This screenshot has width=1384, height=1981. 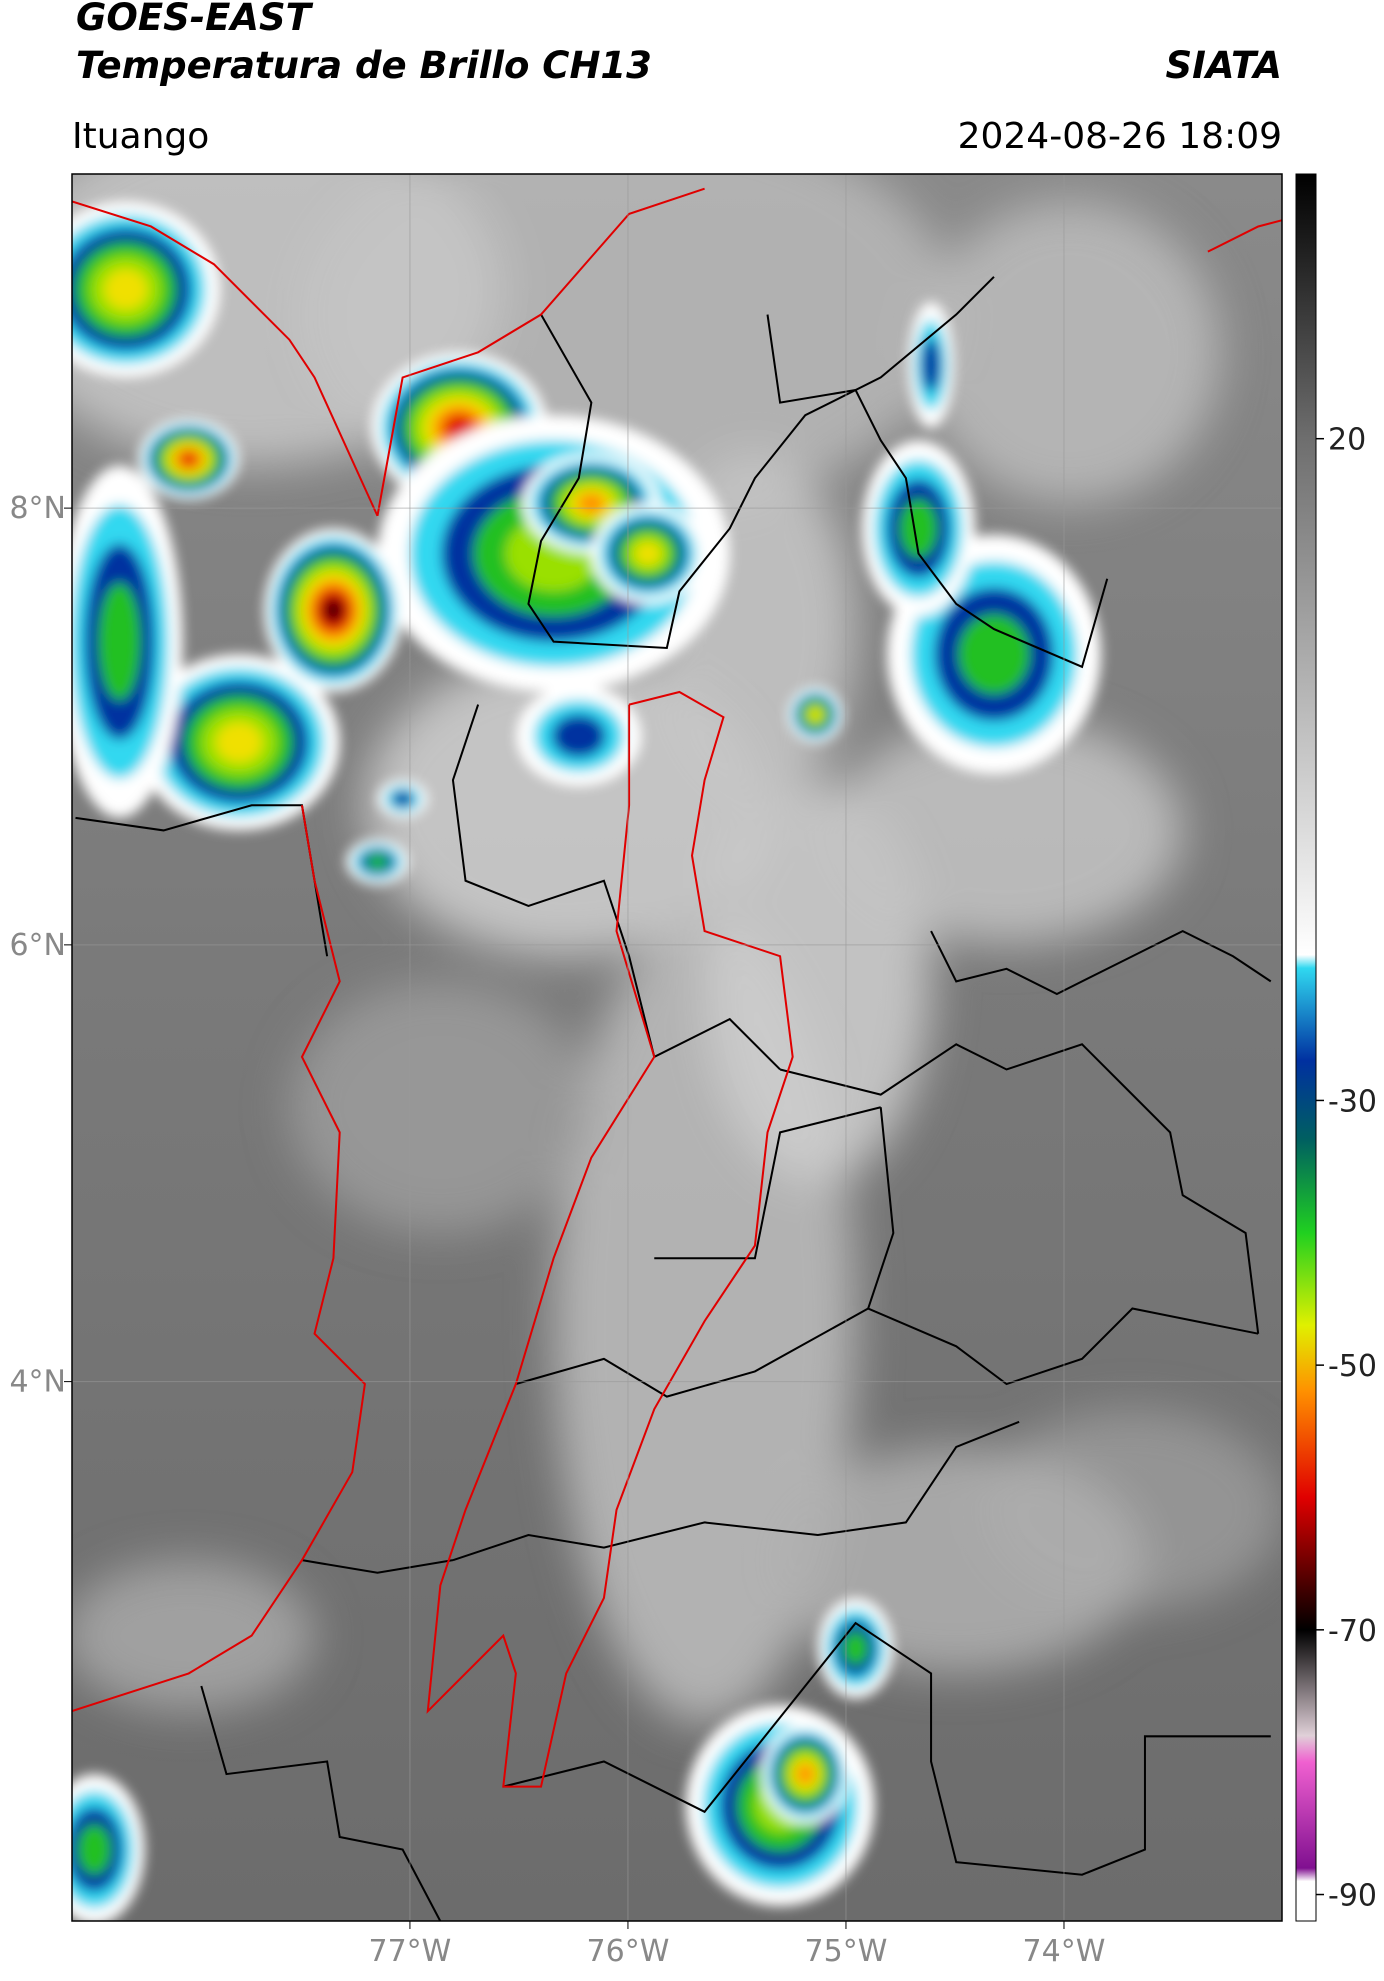 I want to click on datetime: 2024-08-26 18:09, so click(x=1120, y=136).